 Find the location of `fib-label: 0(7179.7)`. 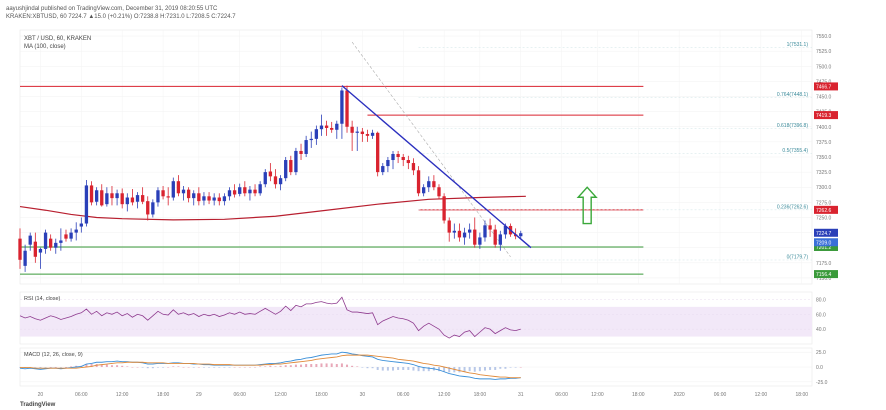

fib-label: 0(7179.7) is located at coordinates (798, 257).